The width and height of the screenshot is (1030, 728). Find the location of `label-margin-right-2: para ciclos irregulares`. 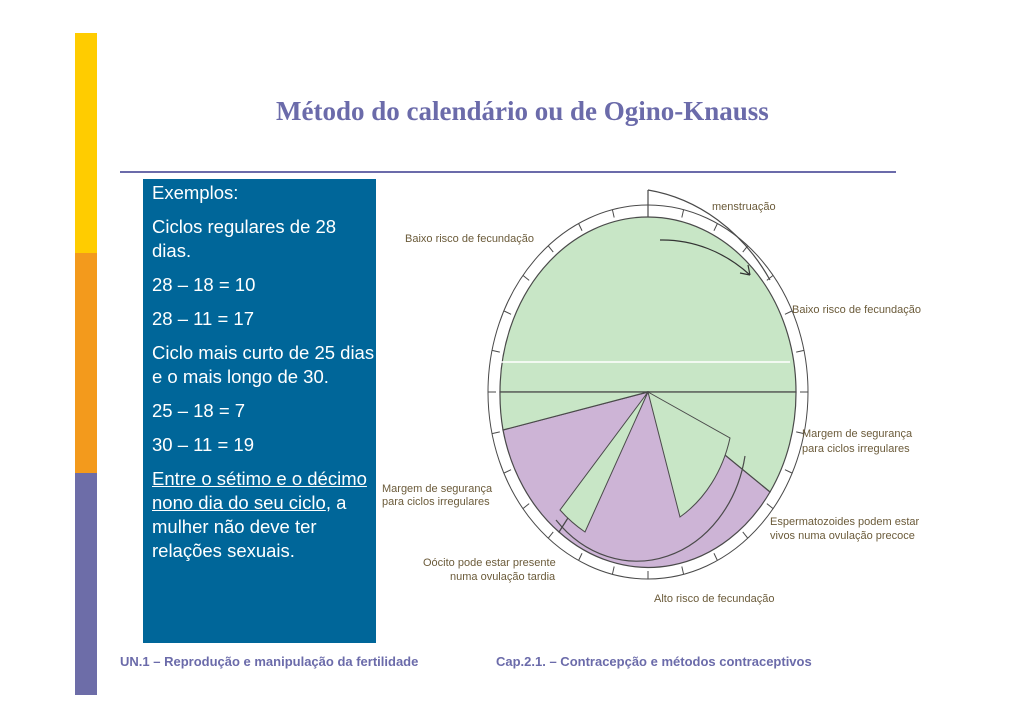

label-margin-right-2: para ciclos irregulares is located at coordinates (856, 449).